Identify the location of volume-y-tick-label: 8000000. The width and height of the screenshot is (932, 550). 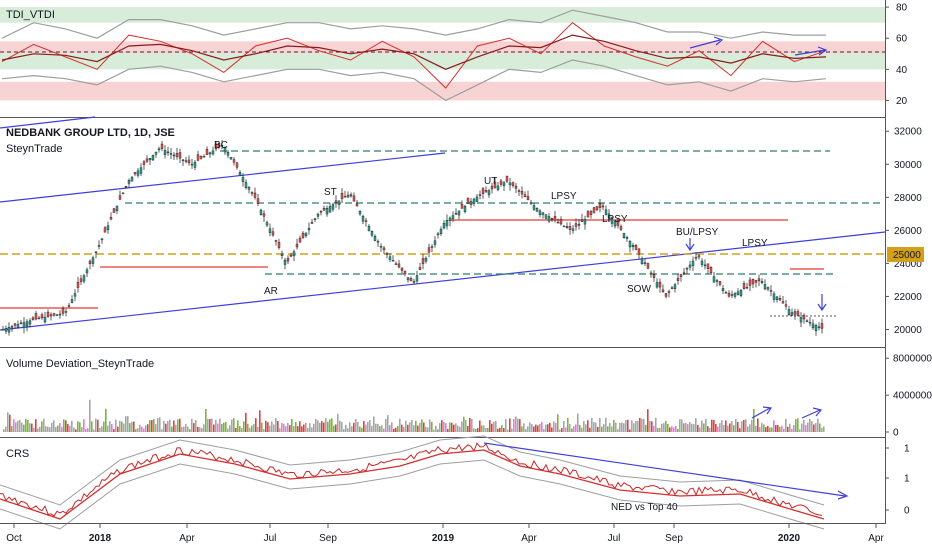
(912, 359).